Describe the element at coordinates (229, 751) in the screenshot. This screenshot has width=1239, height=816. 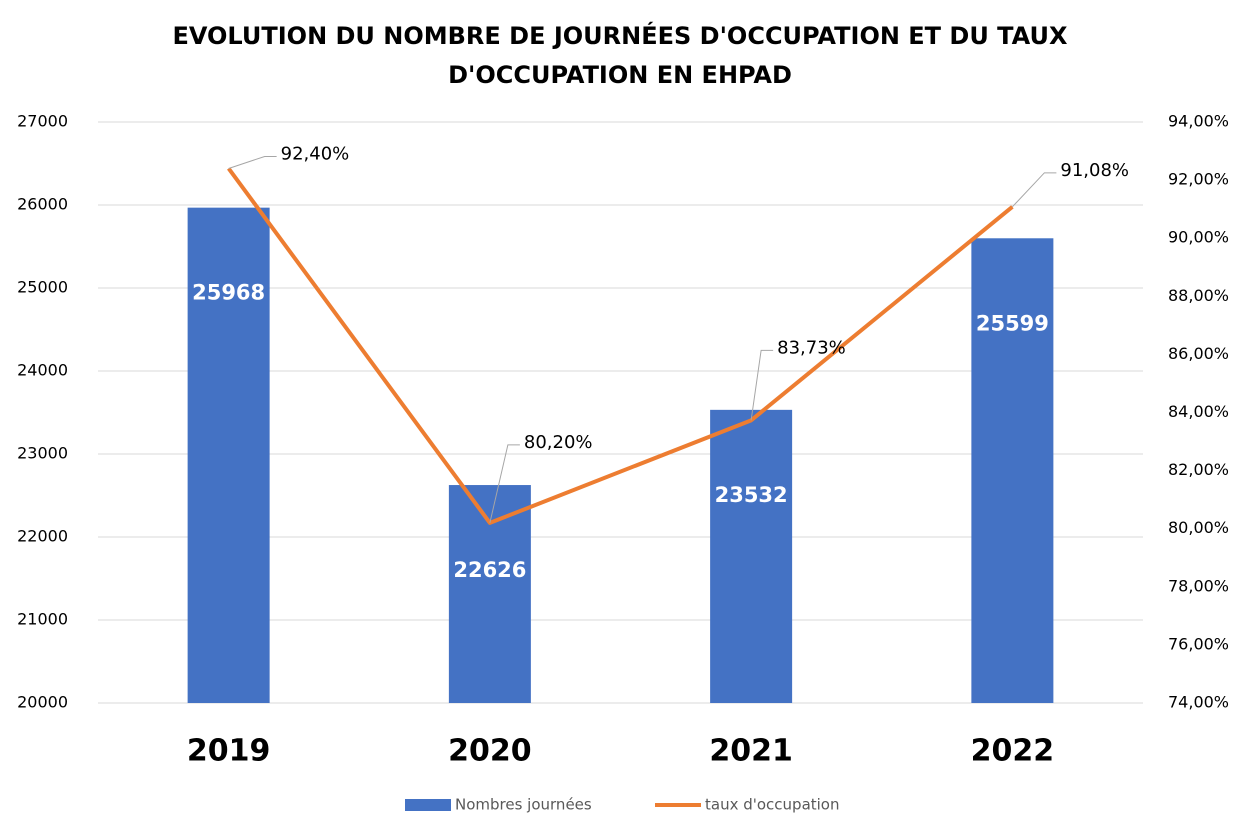
I see `x-tick-label: 2019` at that location.